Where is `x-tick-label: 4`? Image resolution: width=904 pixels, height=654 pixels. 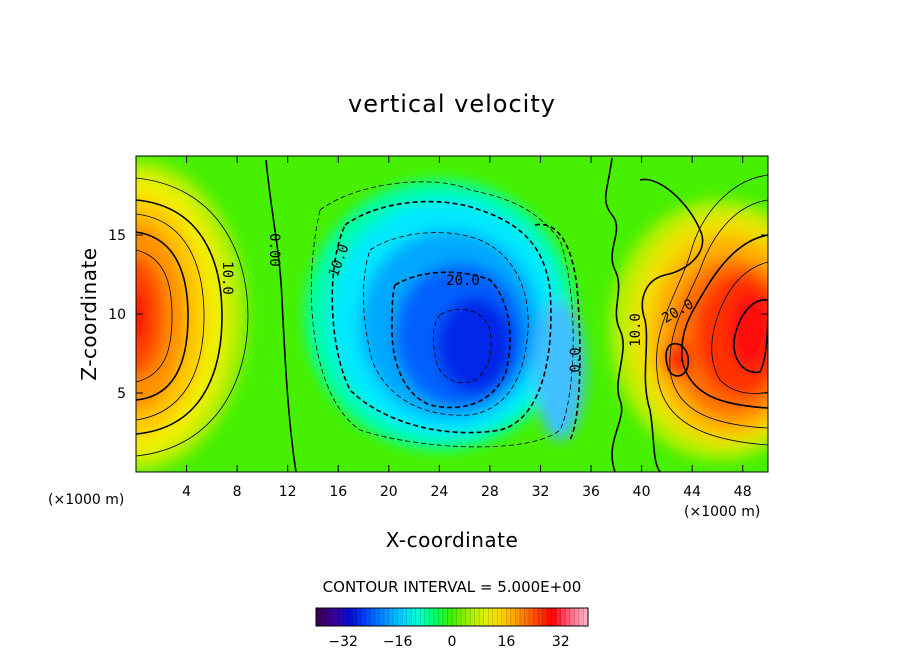
x-tick-label: 4 is located at coordinates (186, 492).